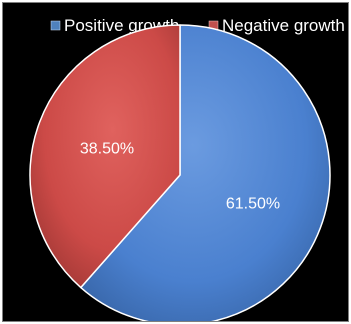 This screenshot has height=324, width=351. I want to click on legend-label-negative-growth: Negative growth, so click(283, 25).